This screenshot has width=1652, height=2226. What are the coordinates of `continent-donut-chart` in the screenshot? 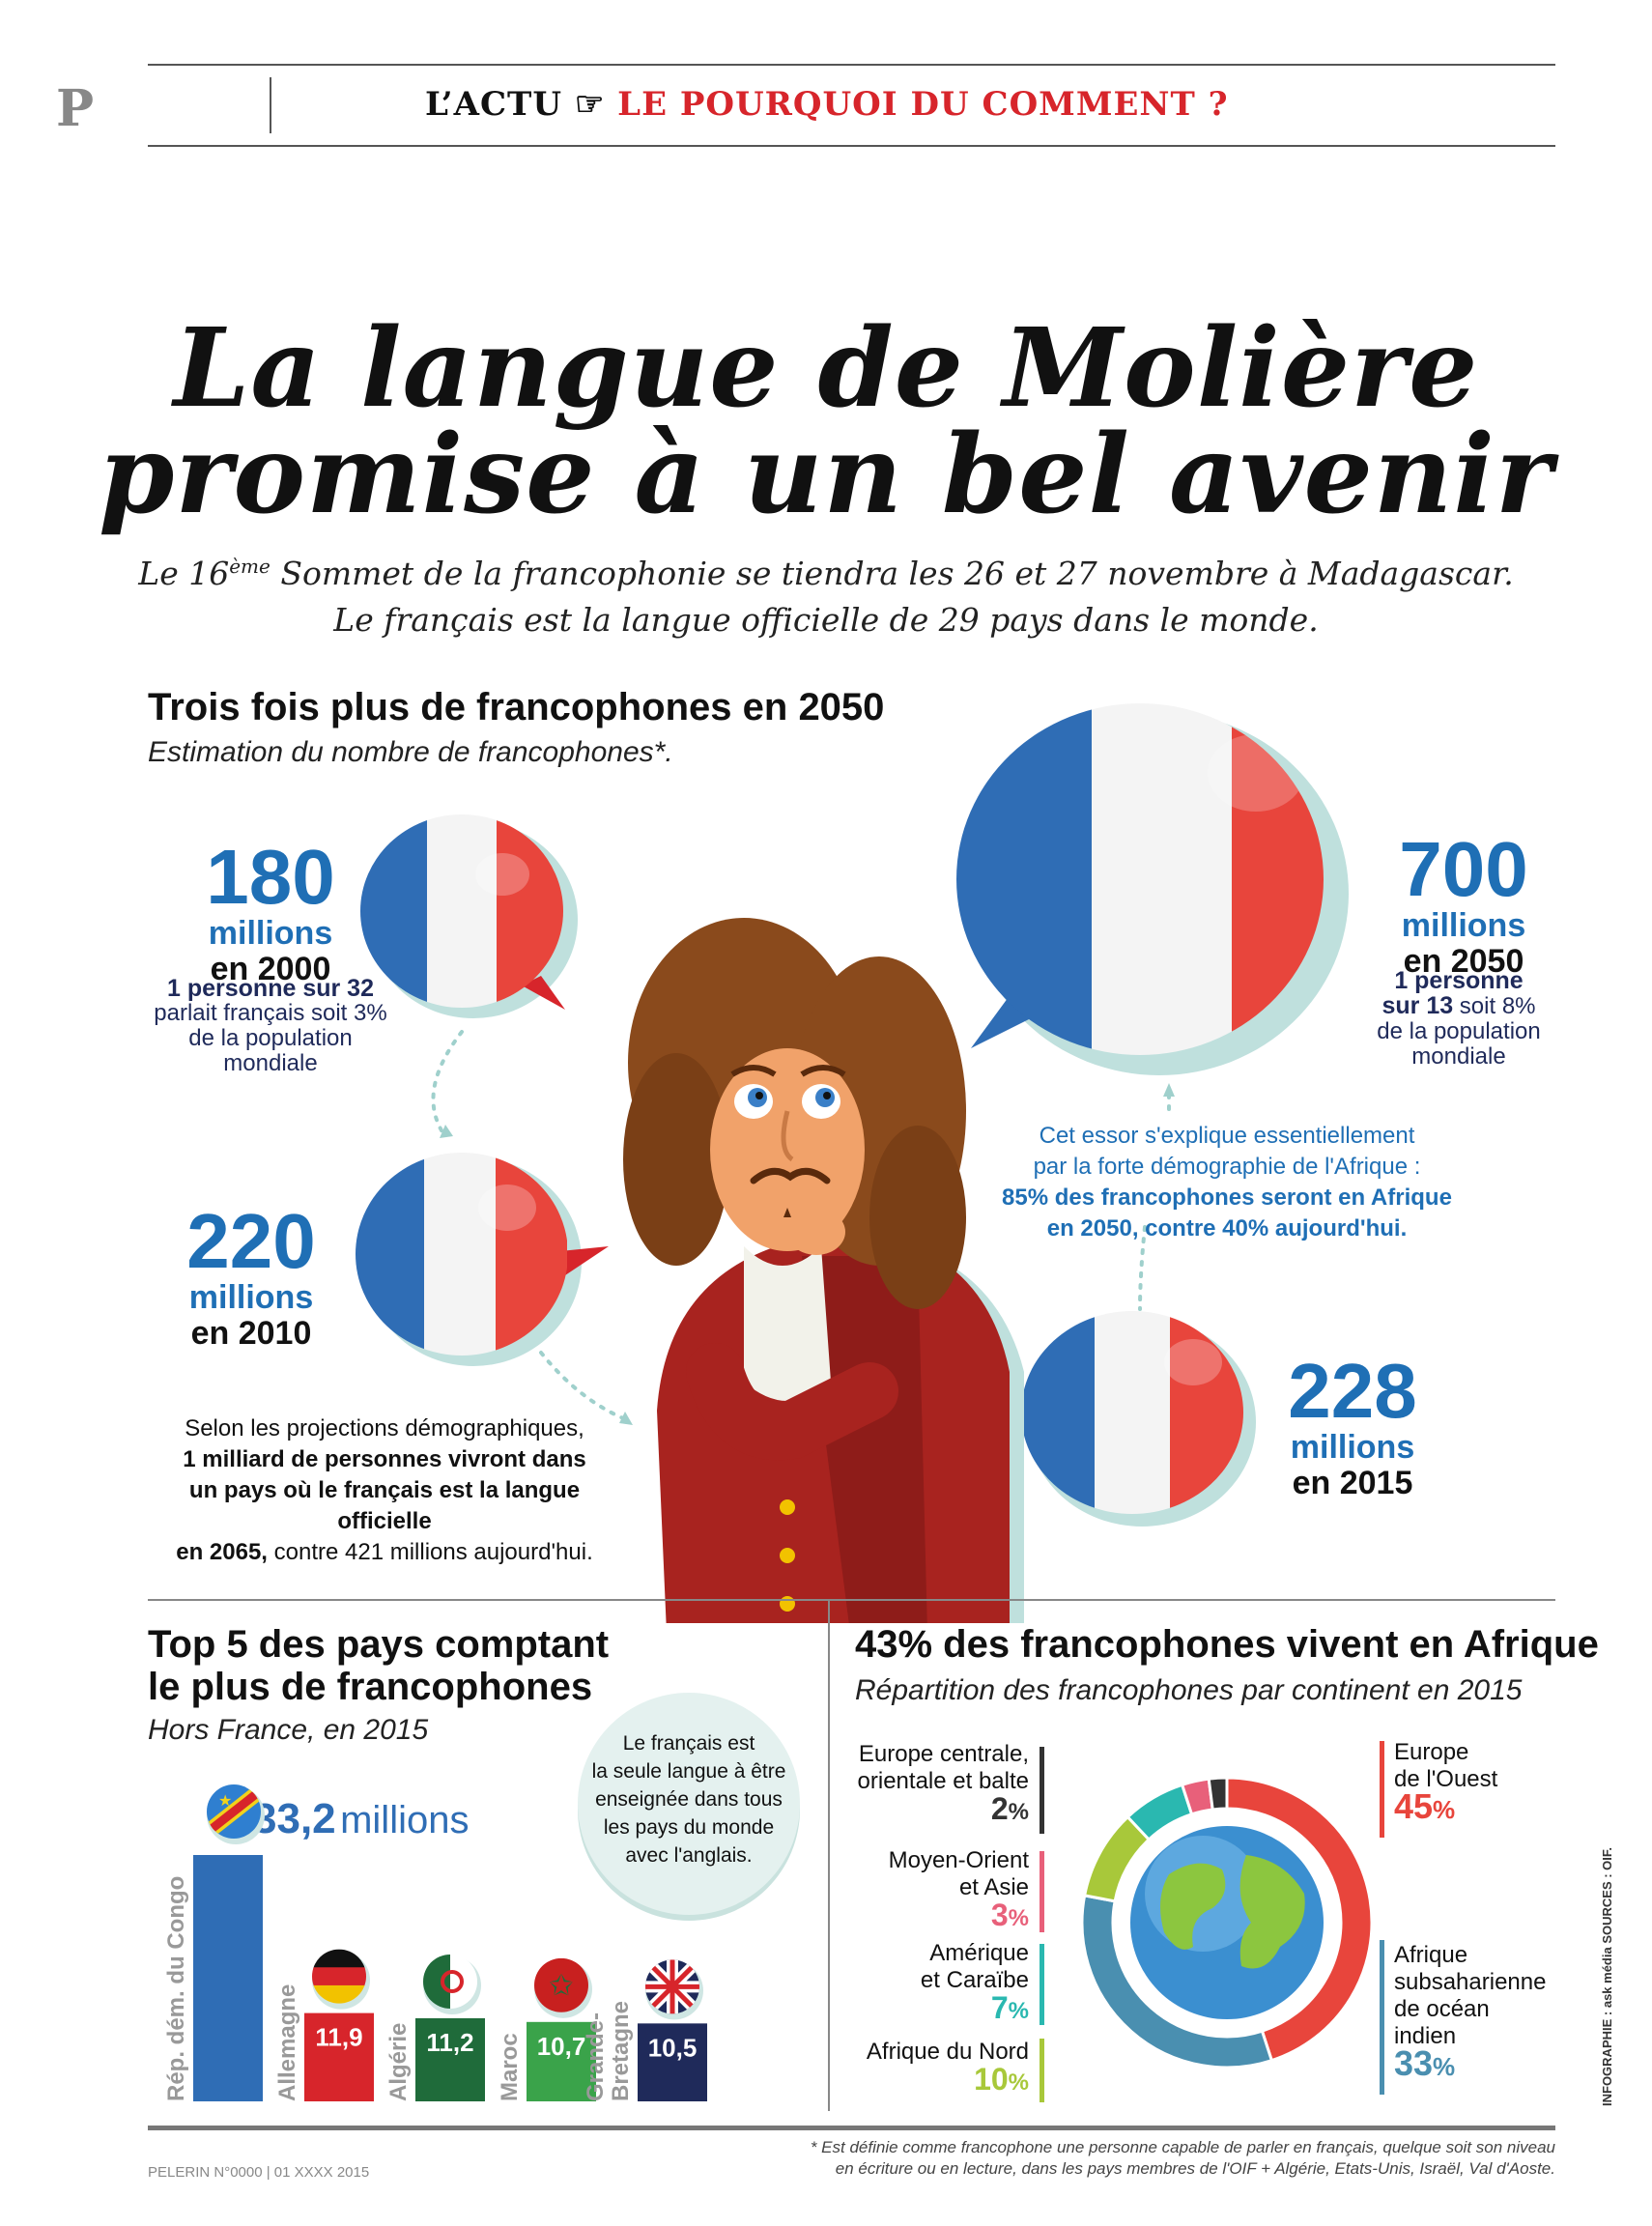 It's located at (1227, 1923).